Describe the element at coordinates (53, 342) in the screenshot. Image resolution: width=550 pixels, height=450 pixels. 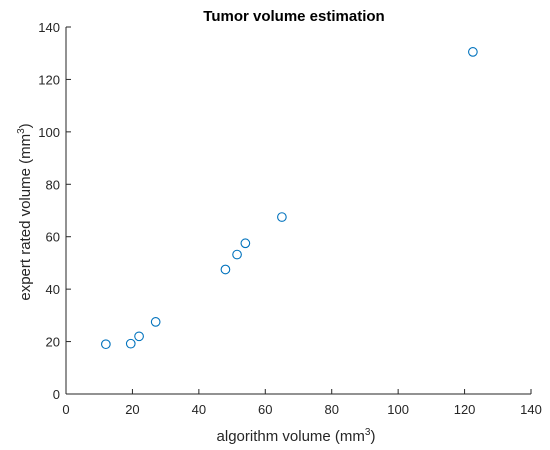
I see `y-tick-label: 20` at that location.